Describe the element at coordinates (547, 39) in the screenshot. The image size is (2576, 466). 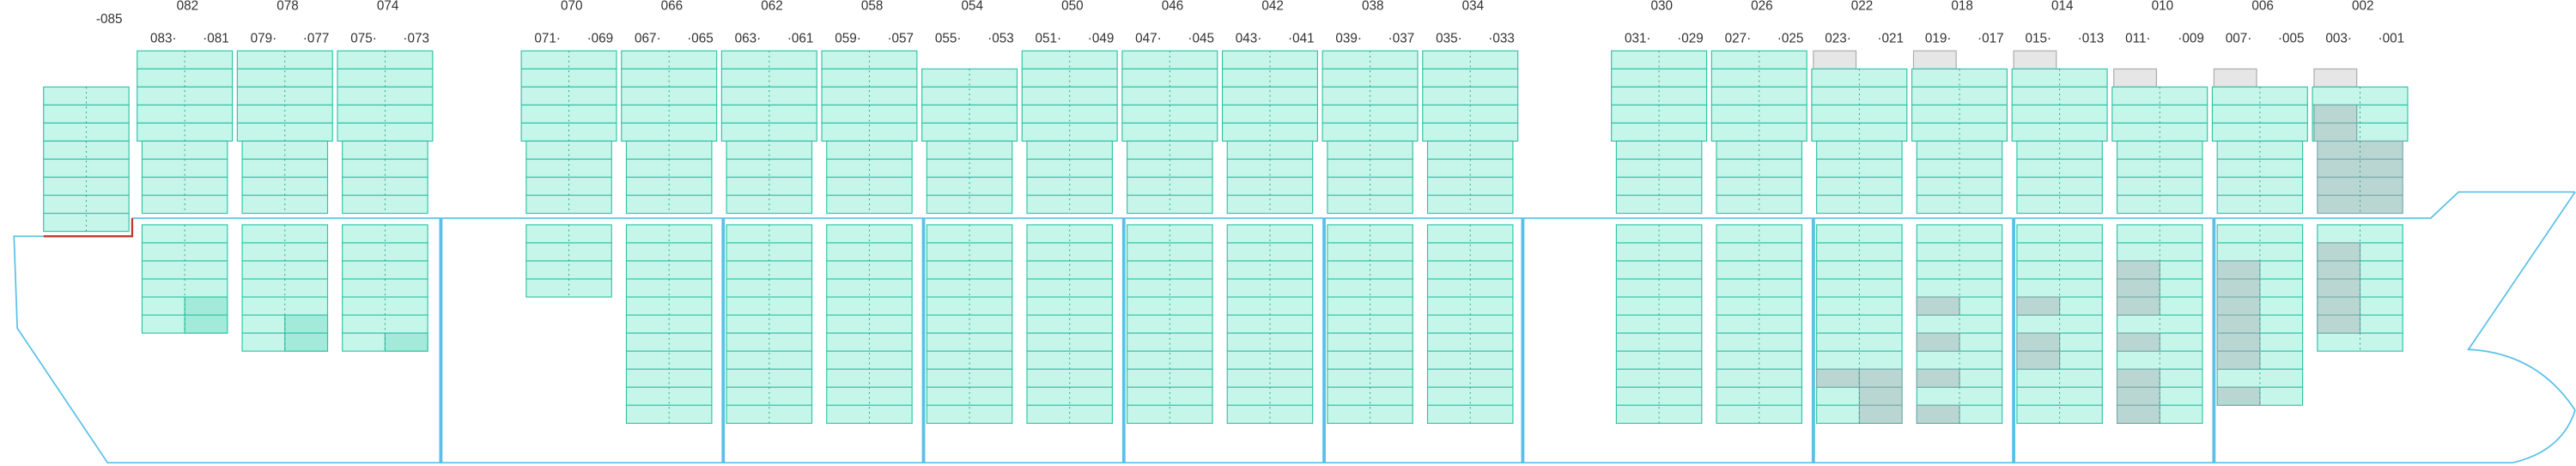
I see `bay-label: 071·` at that location.